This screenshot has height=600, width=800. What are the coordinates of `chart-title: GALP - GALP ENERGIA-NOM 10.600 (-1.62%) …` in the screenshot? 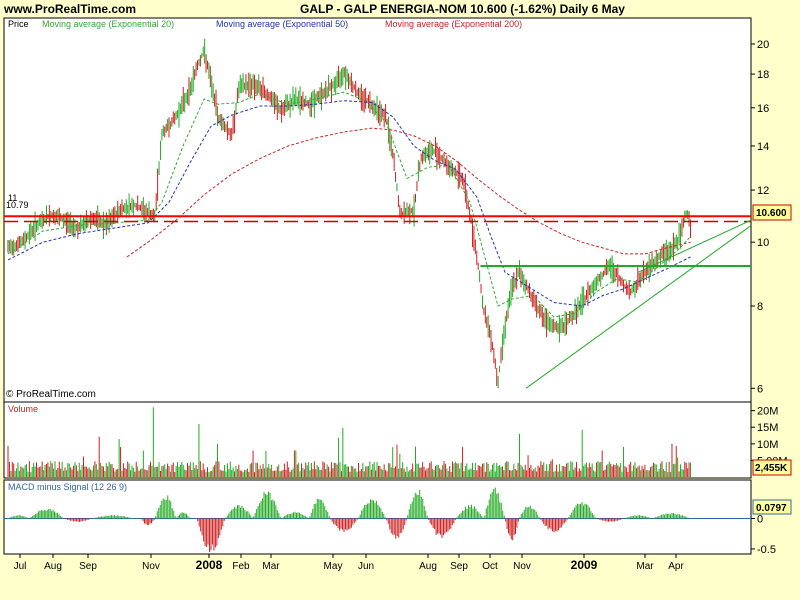 It's located at (462, 9).